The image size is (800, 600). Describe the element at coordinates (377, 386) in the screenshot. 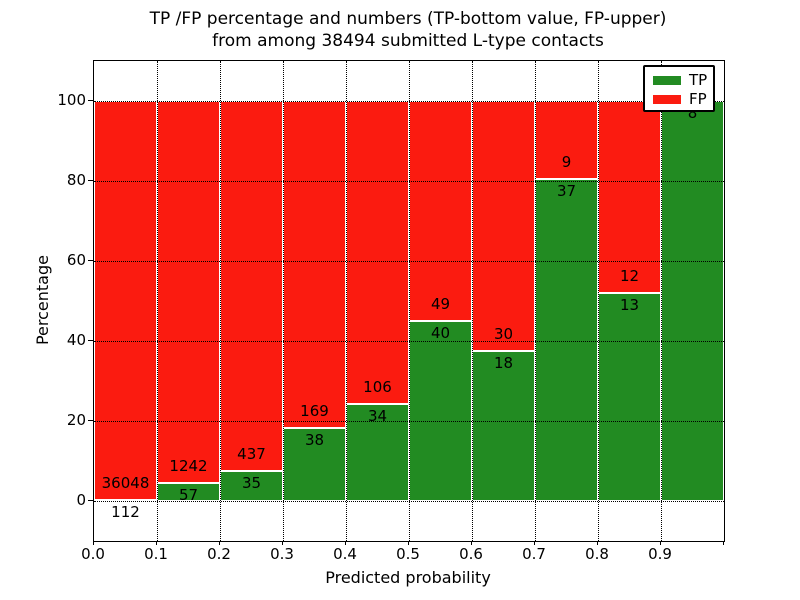

I see `fp-count-label: 106` at that location.